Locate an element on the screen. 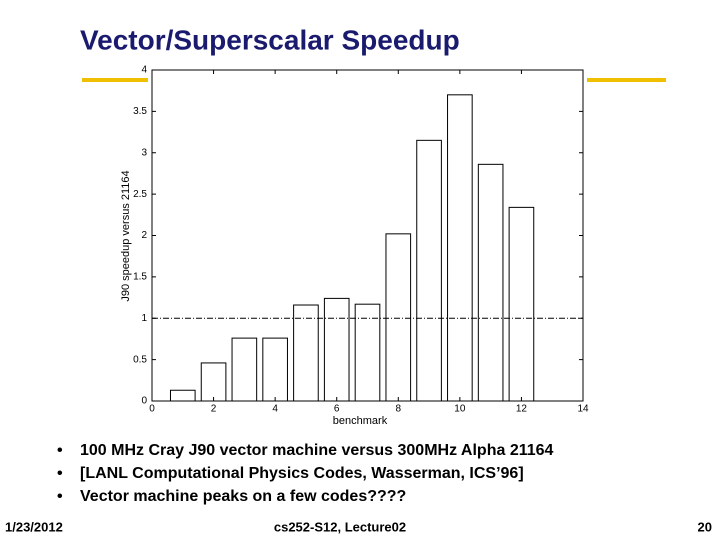 This screenshot has height=540, width=720. x-tick-label: 6 is located at coordinates (337, 409).